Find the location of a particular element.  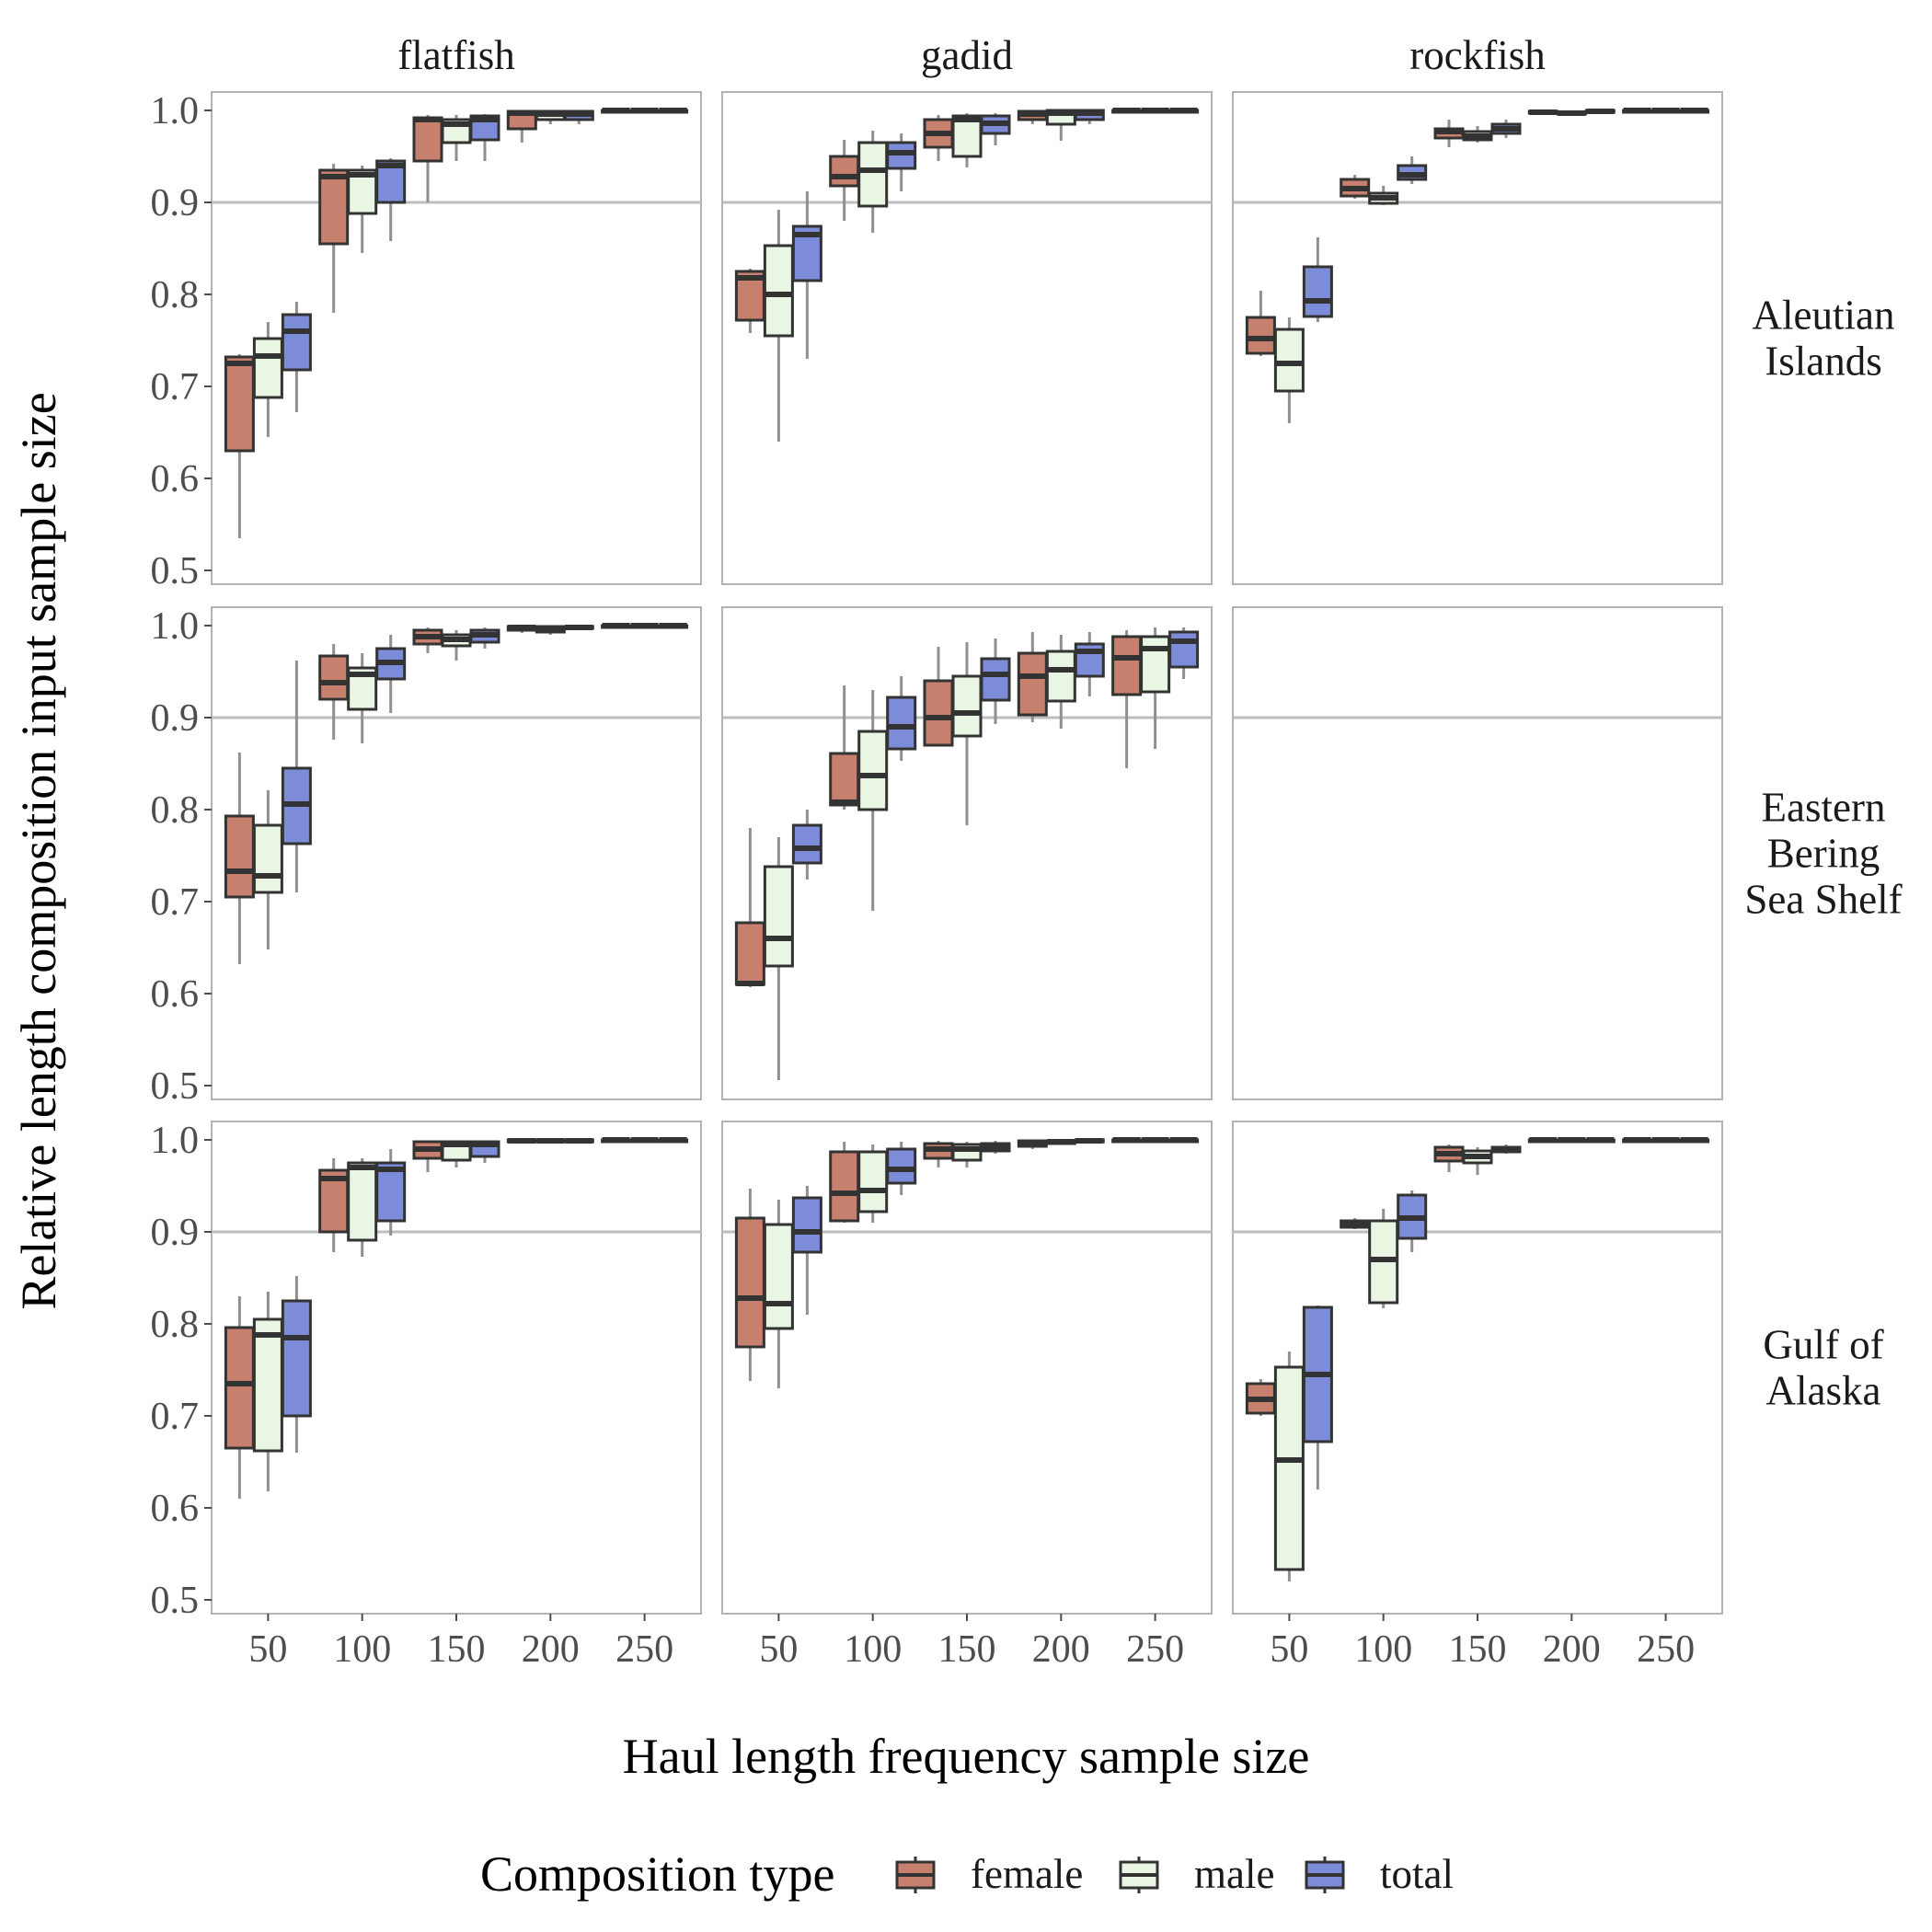

y-tick-label: 1.0 is located at coordinates (175, 626).